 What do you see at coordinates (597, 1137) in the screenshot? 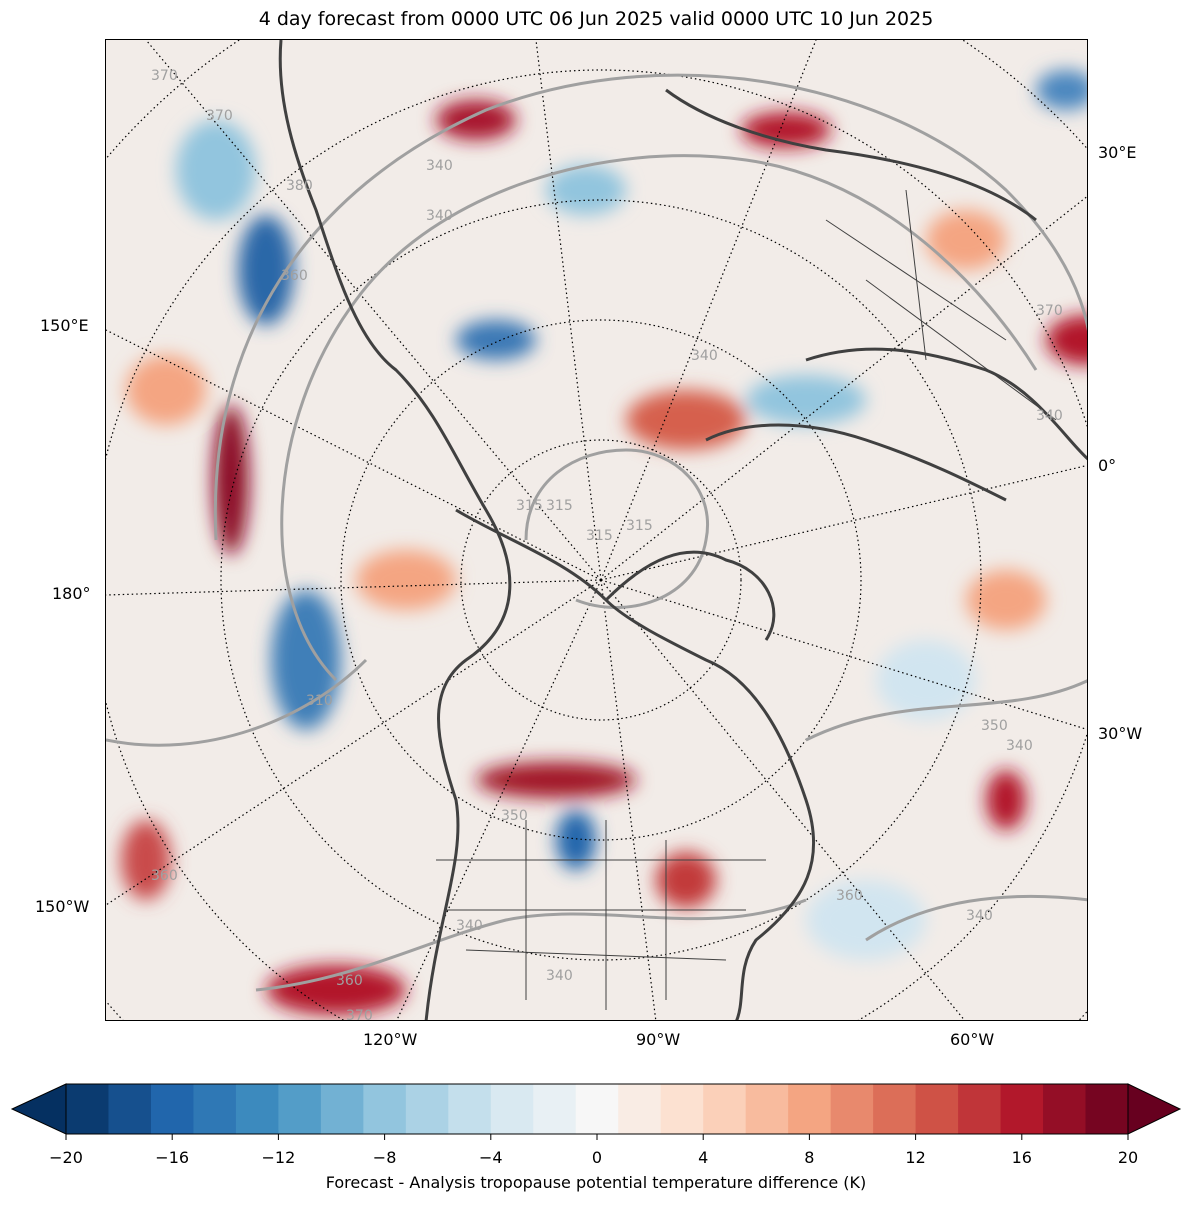
I see `colorbar-ticks` at bounding box center [597, 1137].